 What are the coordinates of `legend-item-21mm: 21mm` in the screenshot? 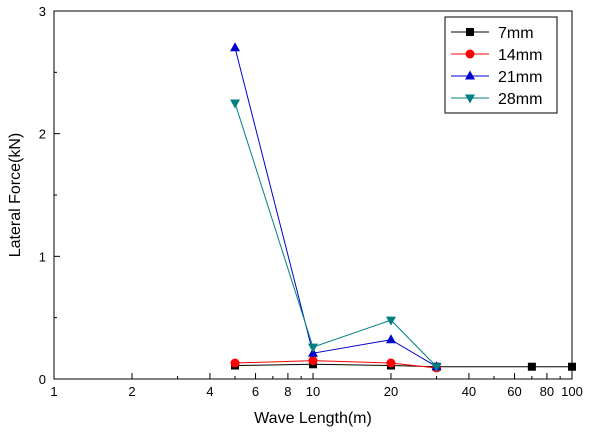 It's located at (496, 77).